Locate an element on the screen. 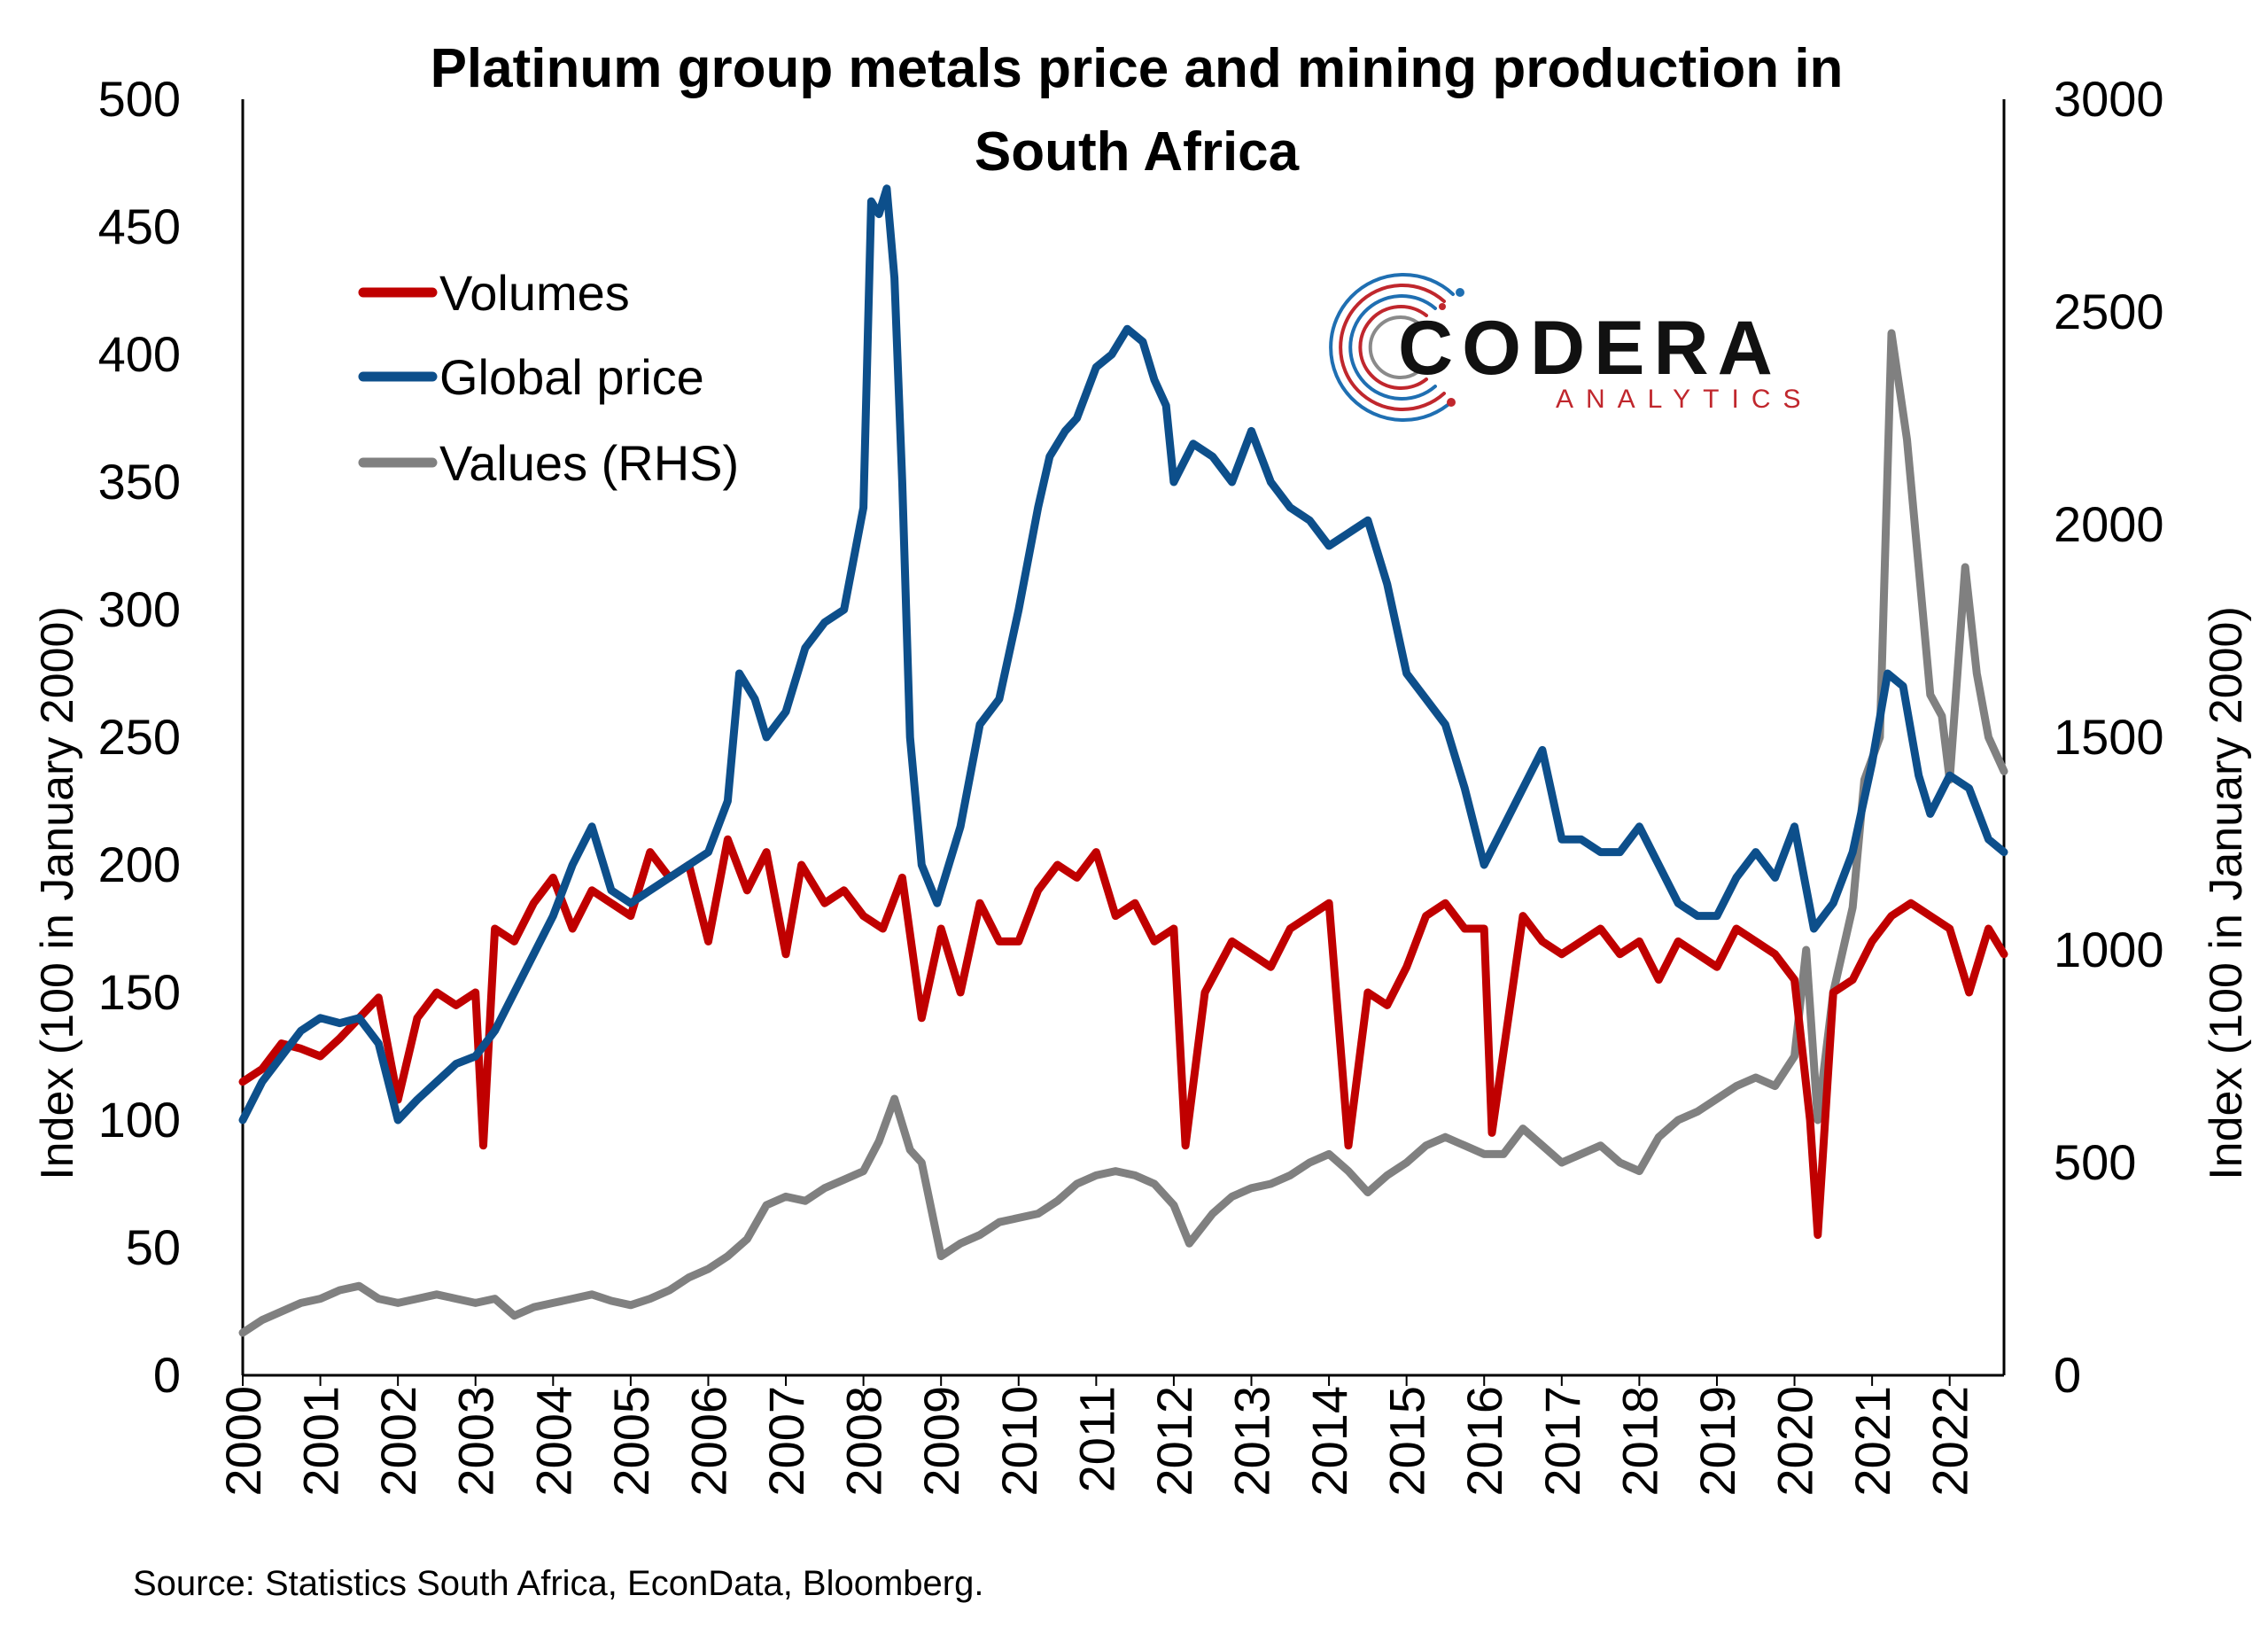 Image resolution: width=2268 pixels, height=1642 pixels. y-axis-right-label: Index (100 in January 2000) is located at coordinates (2226, 893).